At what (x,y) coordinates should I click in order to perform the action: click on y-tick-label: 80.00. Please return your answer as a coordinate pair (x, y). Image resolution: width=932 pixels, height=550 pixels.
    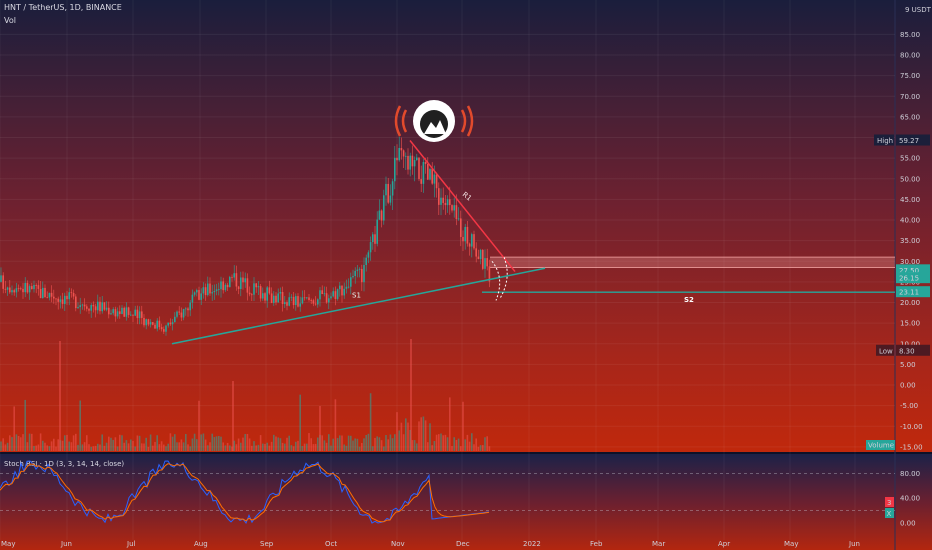
    Looking at the image, I should click on (910, 56).